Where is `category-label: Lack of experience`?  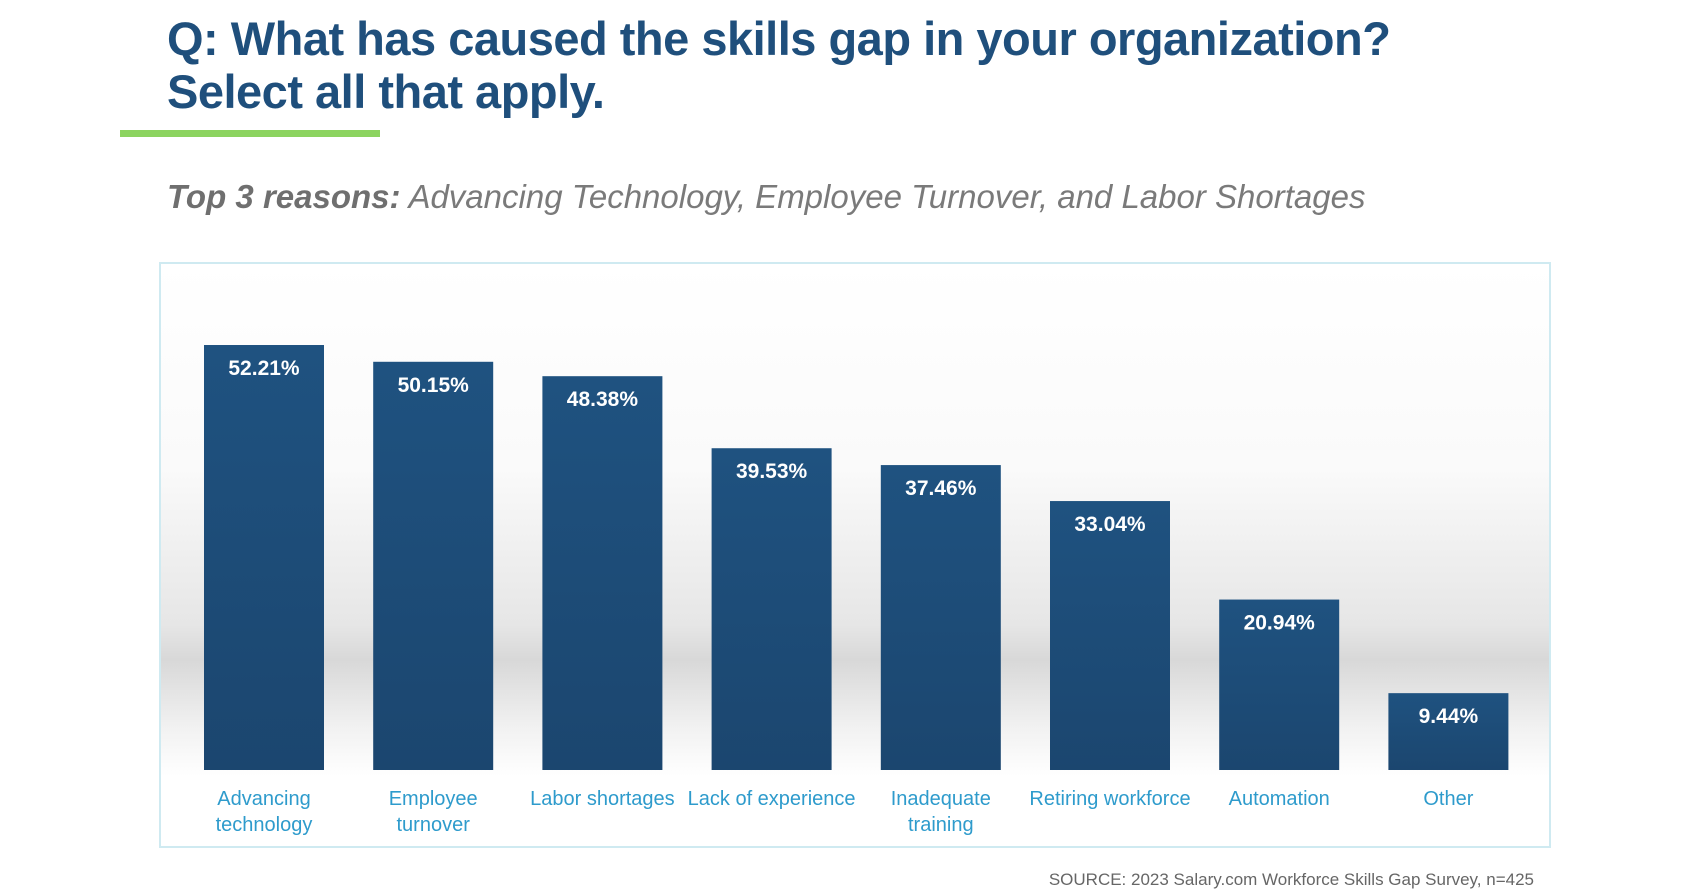
category-label: Lack of experience is located at coordinates (772, 799).